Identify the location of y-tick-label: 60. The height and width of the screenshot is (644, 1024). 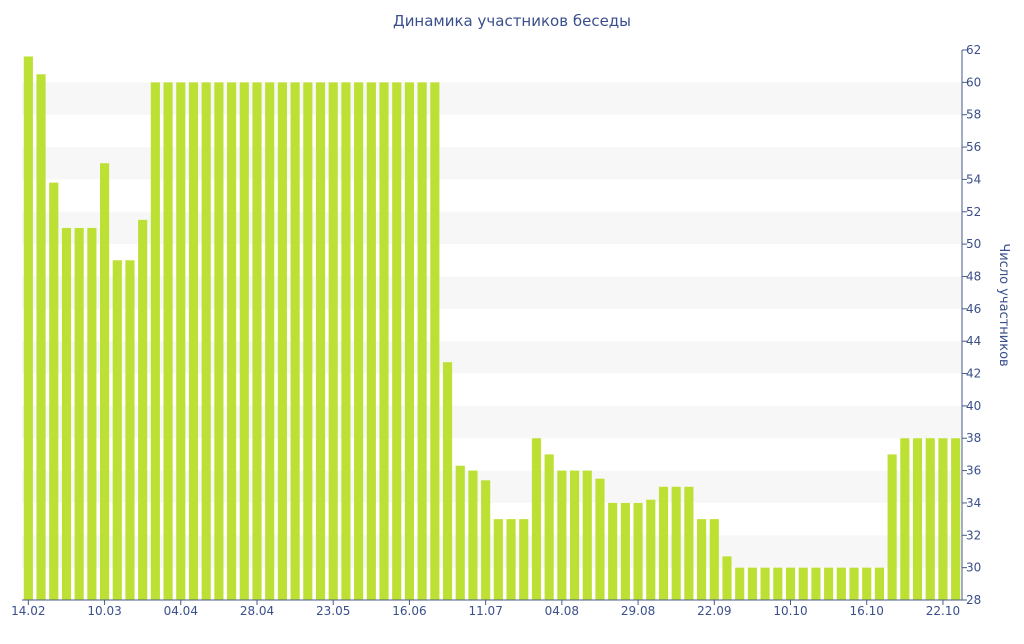
(973, 82).